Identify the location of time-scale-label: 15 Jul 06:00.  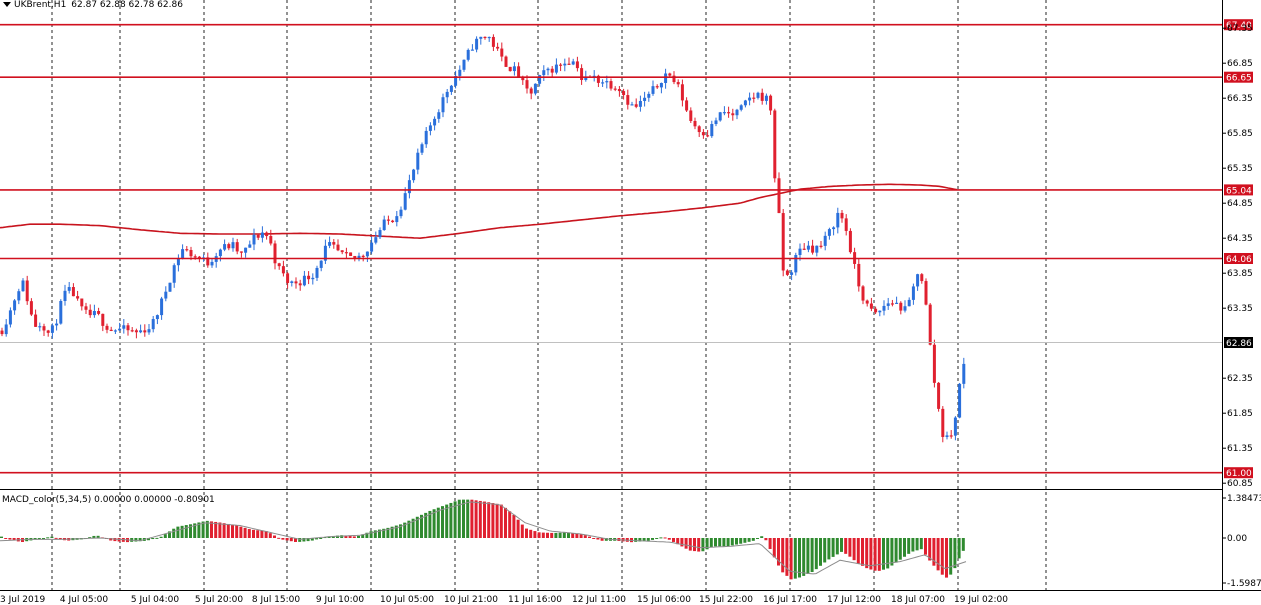
(664, 600).